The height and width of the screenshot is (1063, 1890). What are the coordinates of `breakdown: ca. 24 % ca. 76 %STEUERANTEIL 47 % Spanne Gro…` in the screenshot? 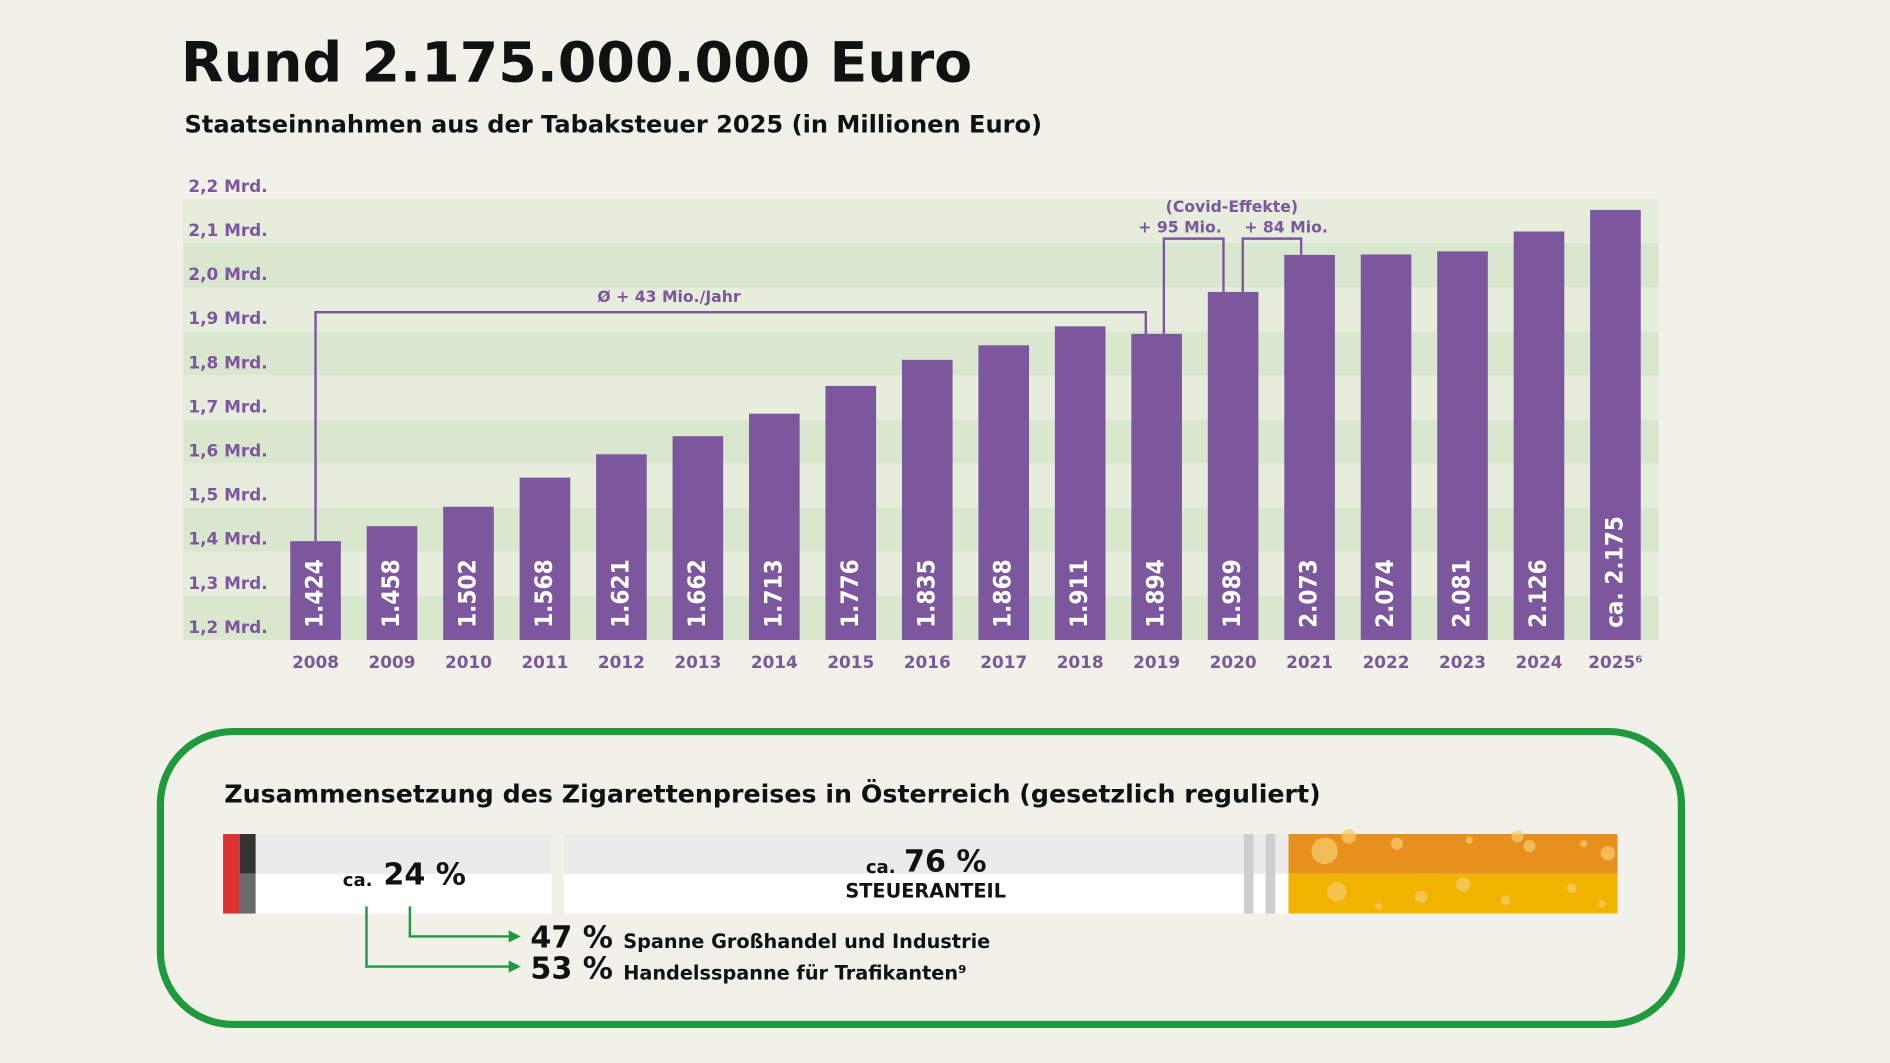 It's located at (920, 908).